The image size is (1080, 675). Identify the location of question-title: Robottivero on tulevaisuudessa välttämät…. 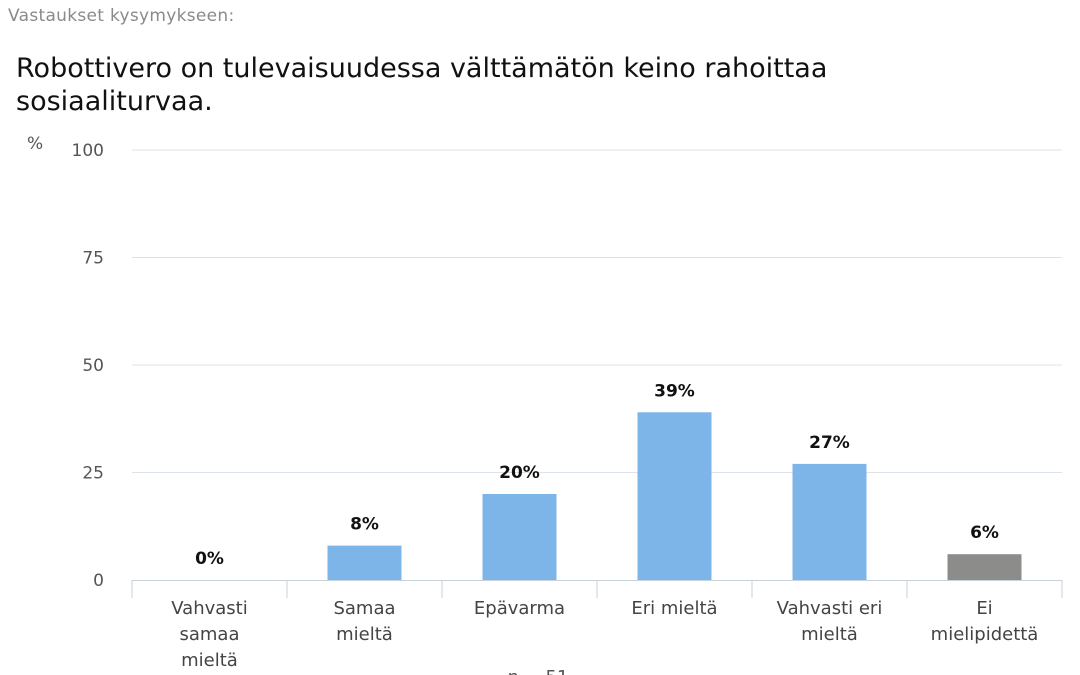
(422, 85).